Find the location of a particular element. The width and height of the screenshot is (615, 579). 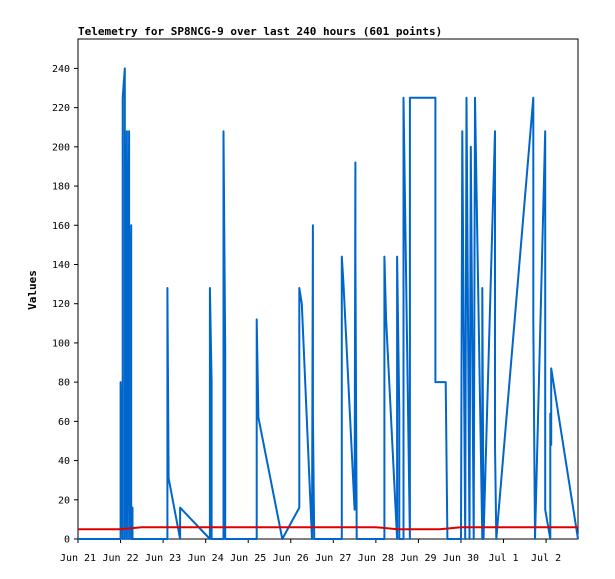

x-tick-label: Jun 27 is located at coordinates (333, 558).